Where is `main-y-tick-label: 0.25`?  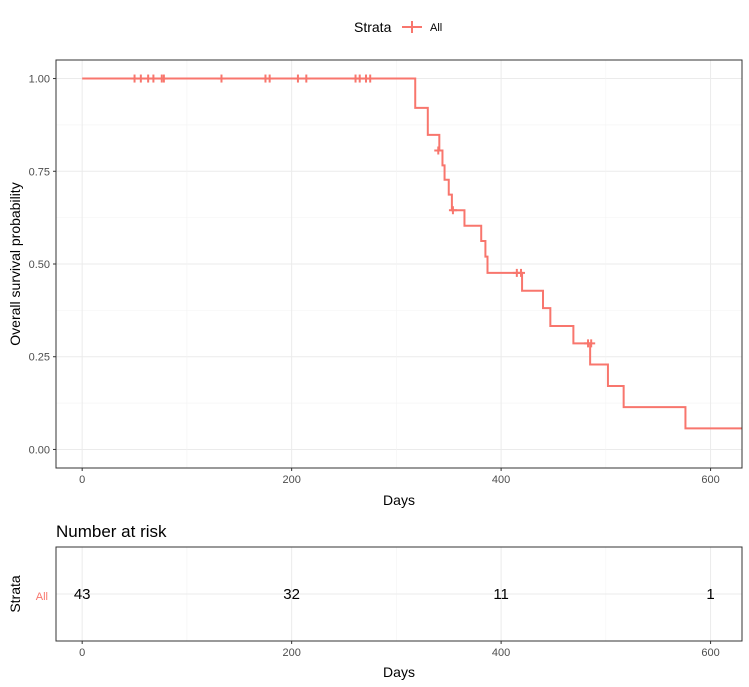 main-y-tick-label: 0.25 is located at coordinates (39, 358).